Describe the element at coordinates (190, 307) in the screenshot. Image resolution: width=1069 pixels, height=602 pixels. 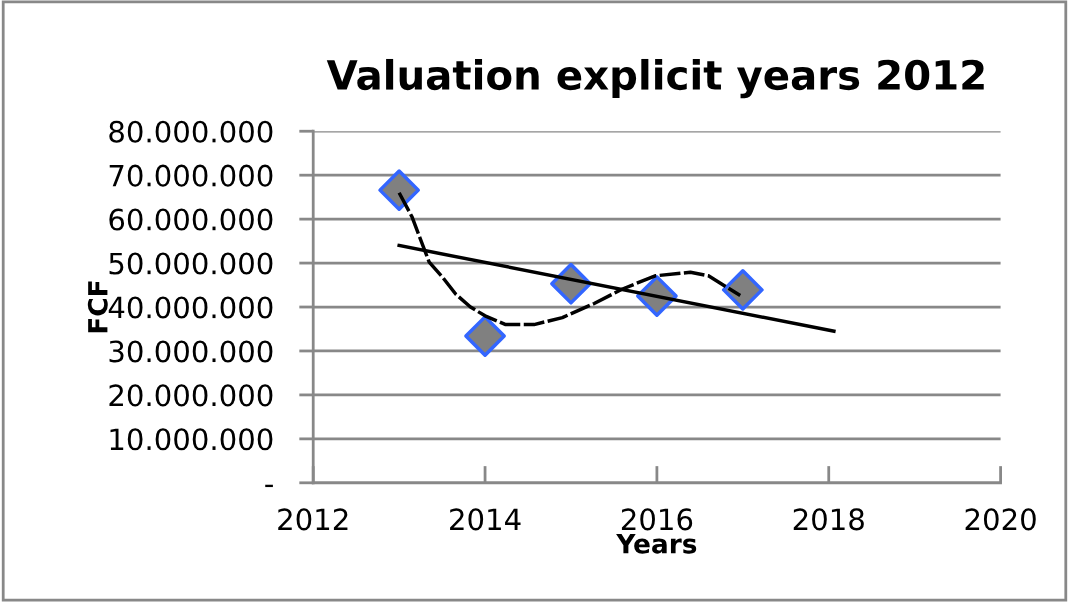
I see `y-tick-label: 40.000.000` at that location.